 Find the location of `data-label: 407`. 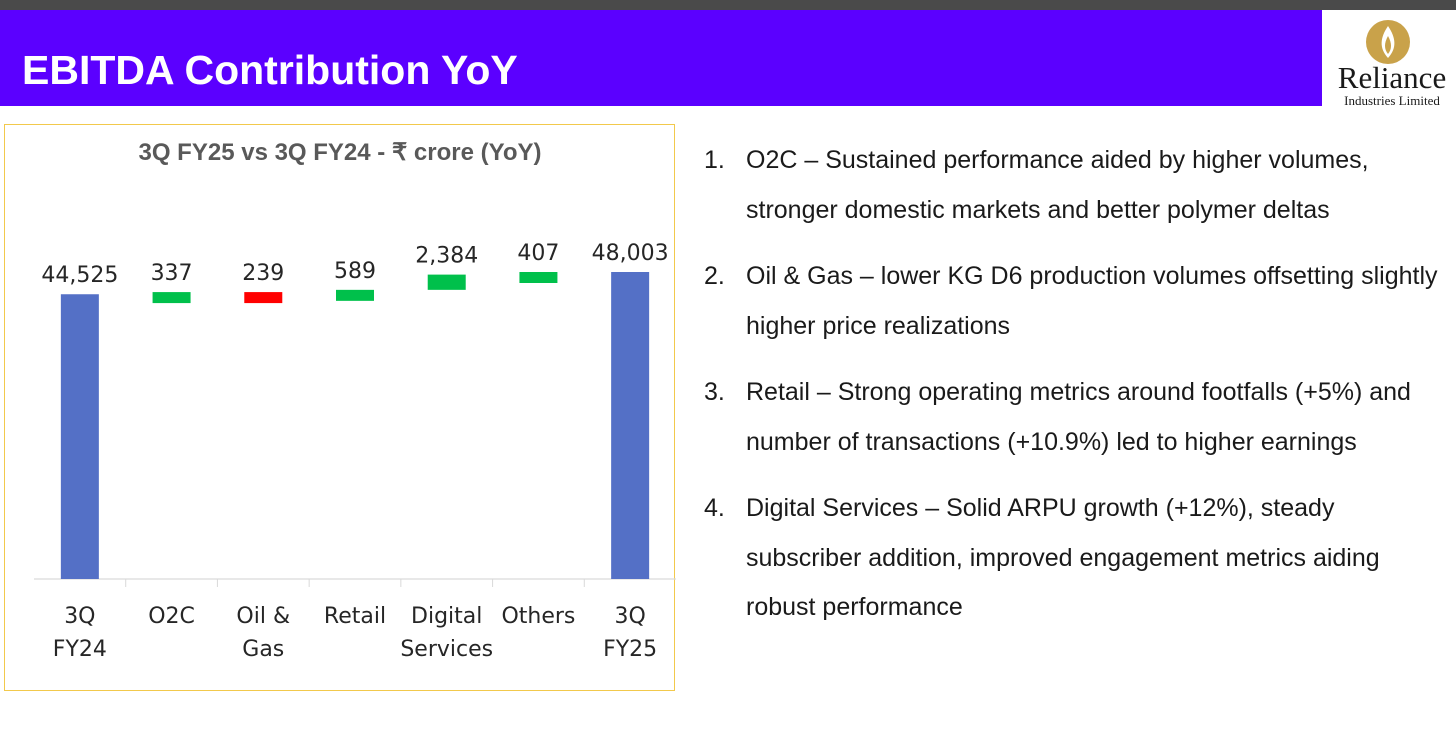

data-label: 407 is located at coordinates (538, 253).